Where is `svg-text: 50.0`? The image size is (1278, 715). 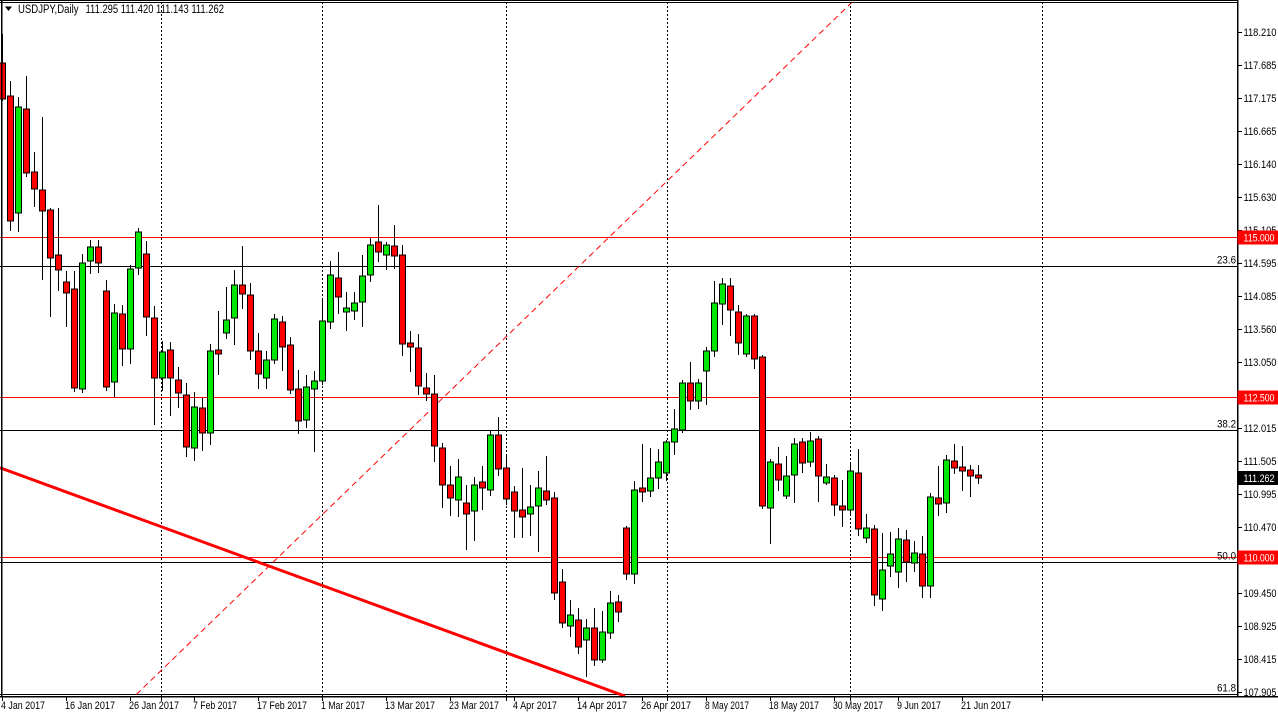
svg-text: 50.0 is located at coordinates (1226, 557).